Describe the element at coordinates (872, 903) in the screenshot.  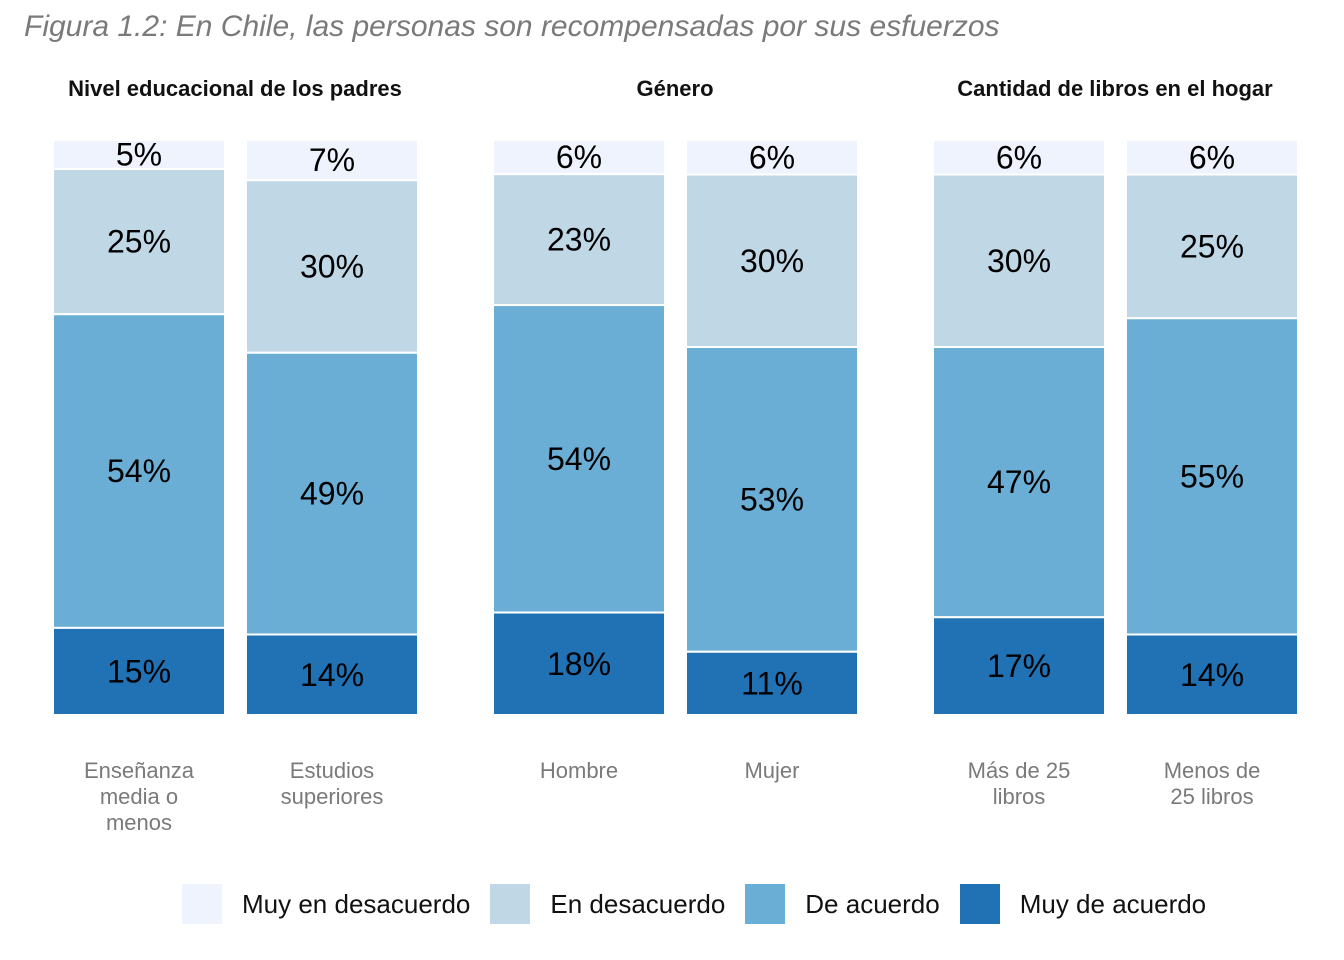
I see `legend-label-de-acuerdo: De acuerdo` at that location.